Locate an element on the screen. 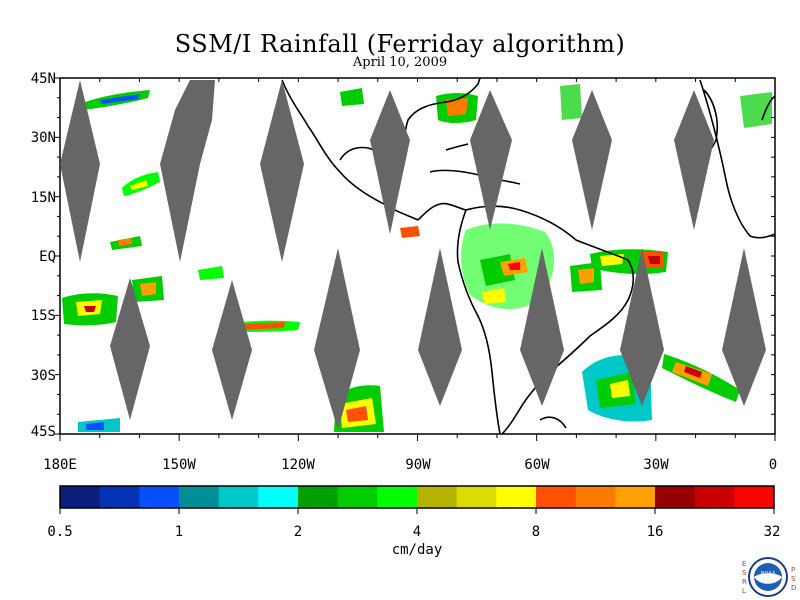  colorbar-tick-label: 1 is located at coordinates (179, 532).